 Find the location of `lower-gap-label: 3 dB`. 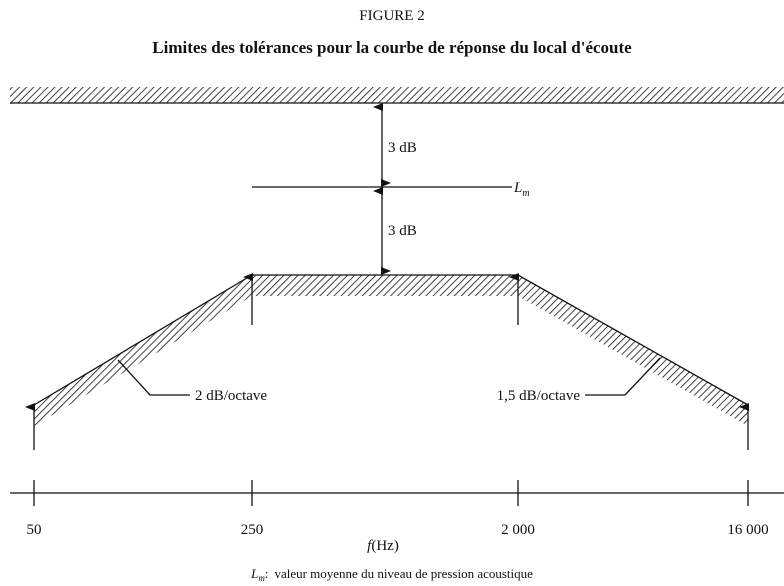

lower-gap-label: 3 dB is located at coordinates (402, 231).